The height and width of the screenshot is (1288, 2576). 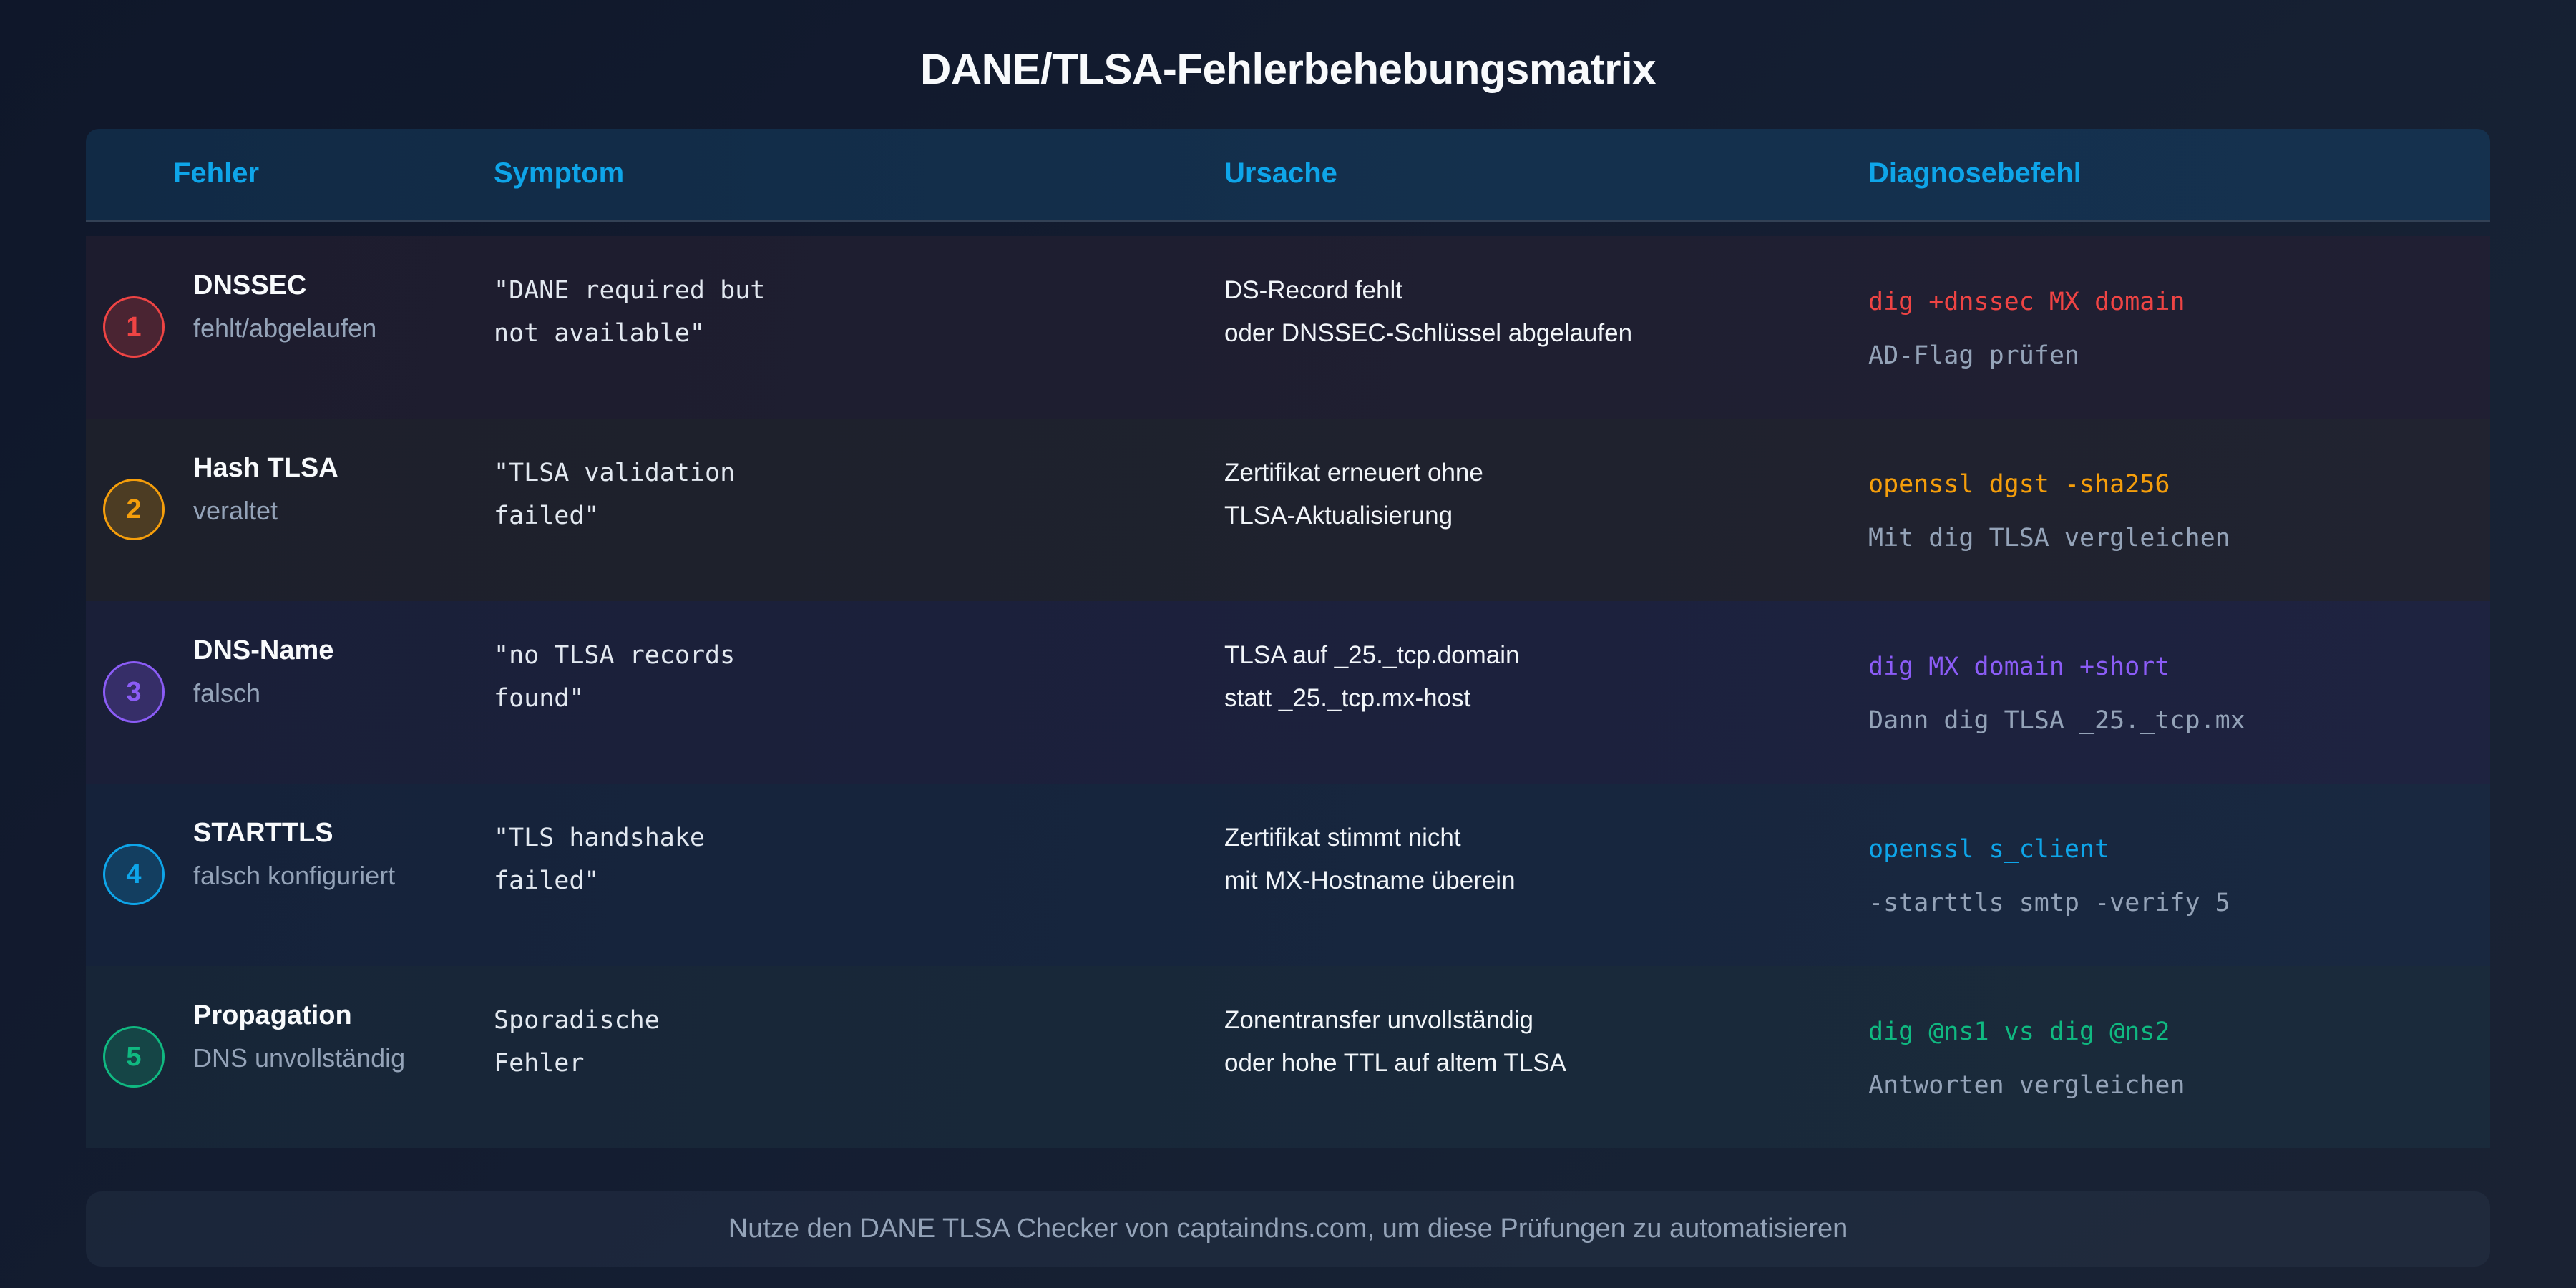 What do you see at coordinates (2026, 302) in the screenshot?
I see `diagnostic-command: dig +dnssec MX domain` at bounding box center [2026, 302].